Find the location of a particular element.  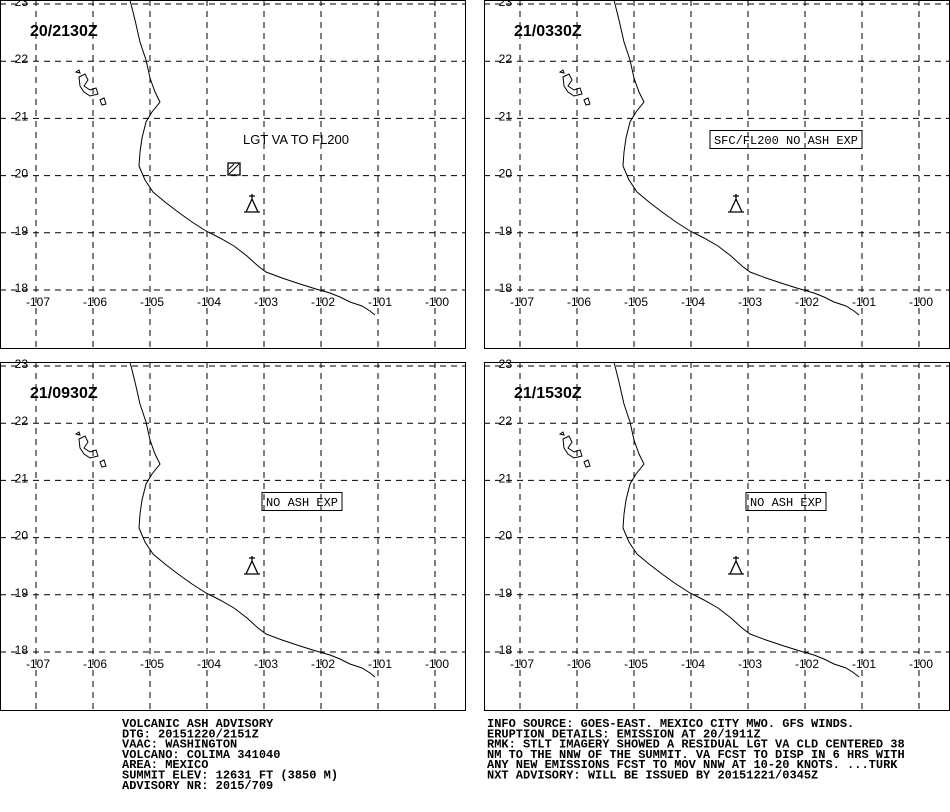

advisory-line: DTG: 20151220/2151Z is located at coordinates (190, 734).